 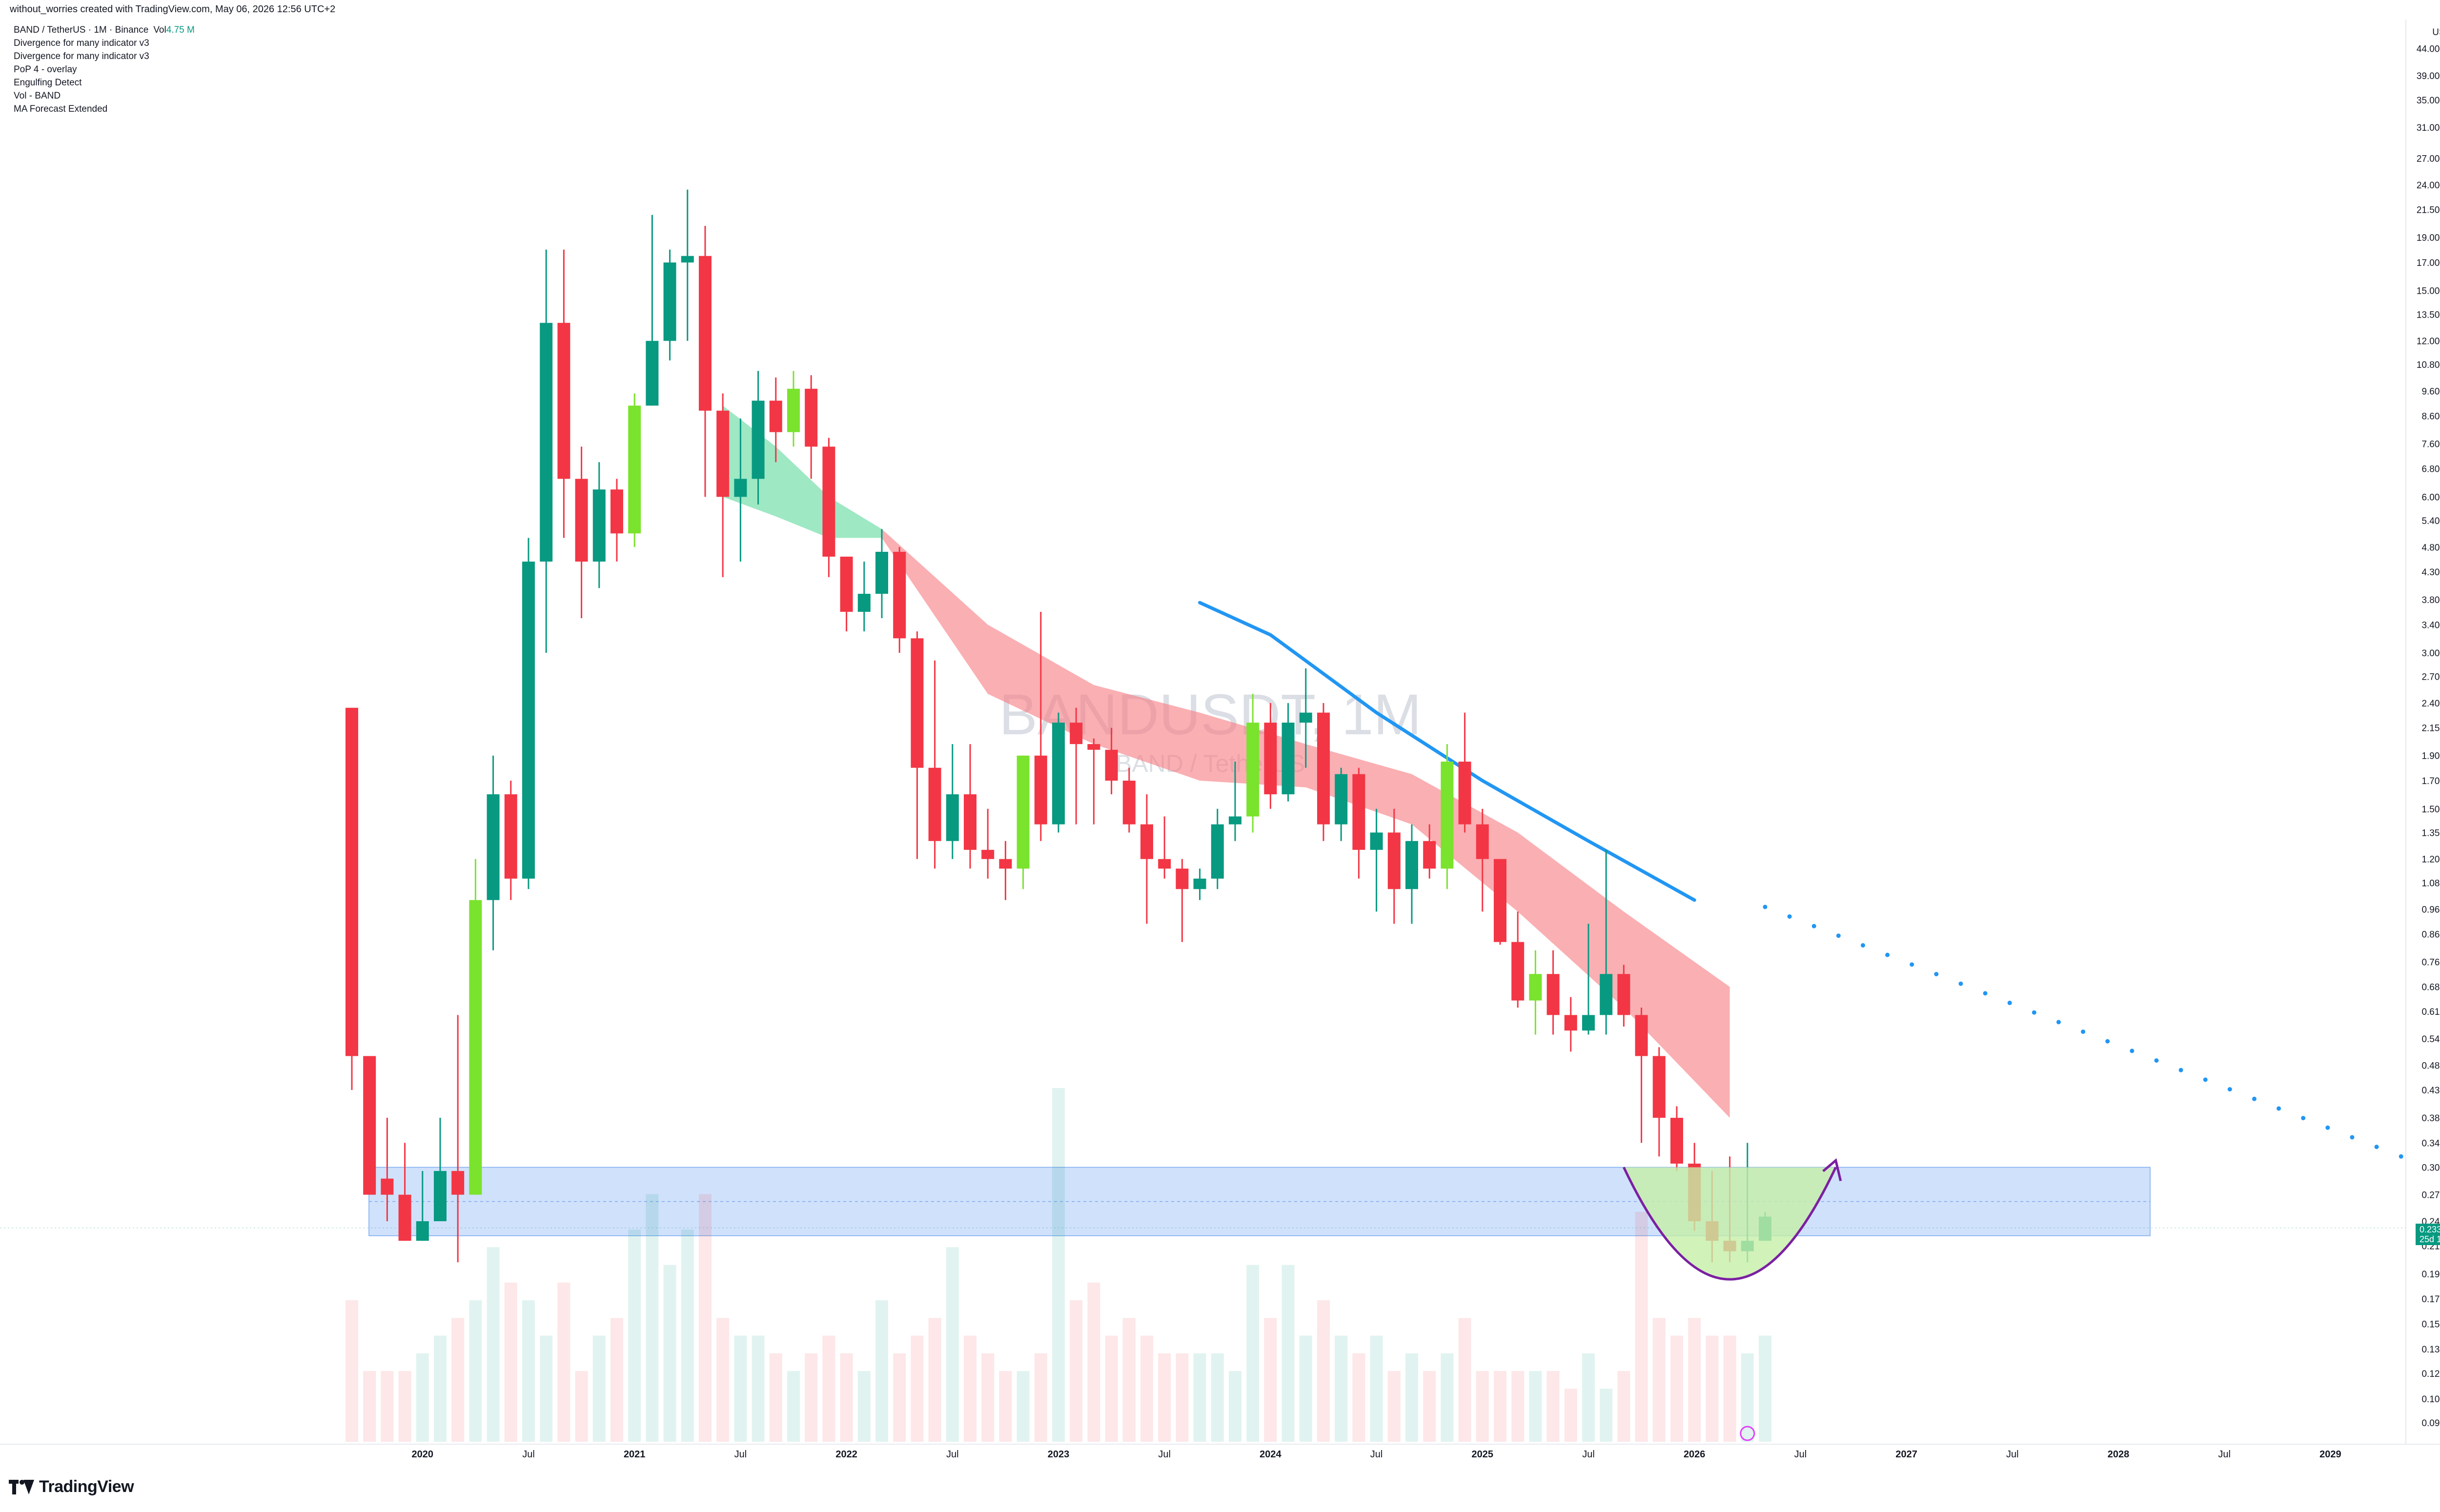 I want to click on price-tick-label: 6.000, so click(x=2430, y=497).